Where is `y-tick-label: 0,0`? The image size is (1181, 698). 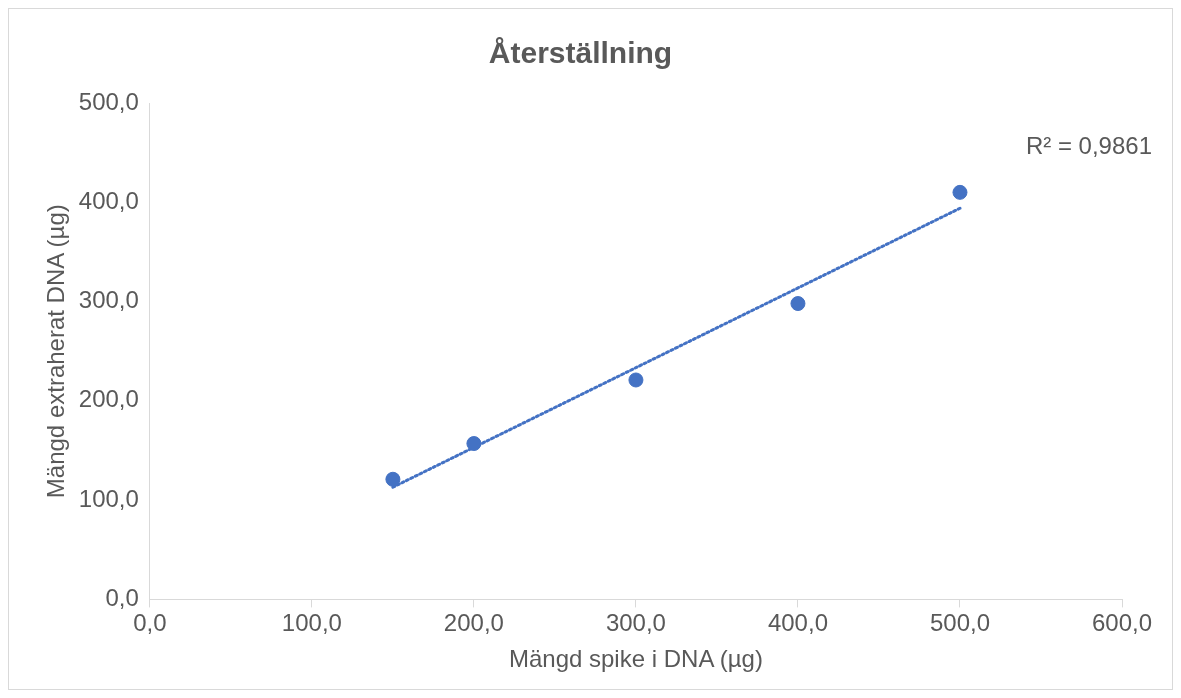 y-tick-label: 0,0 is located at coordinates (122, 598).